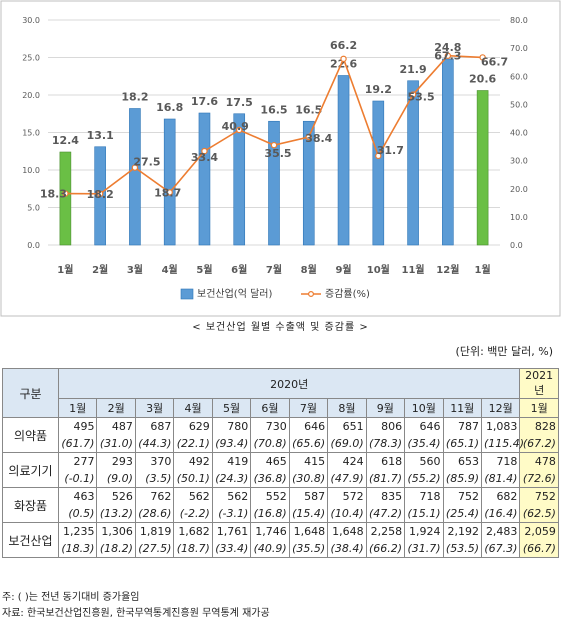 The width and height of the screenshot is (561, 626). Describe the element at coordinates (347, 513) in the screenshot. I see `cell-growth: (10.4)` at that location.